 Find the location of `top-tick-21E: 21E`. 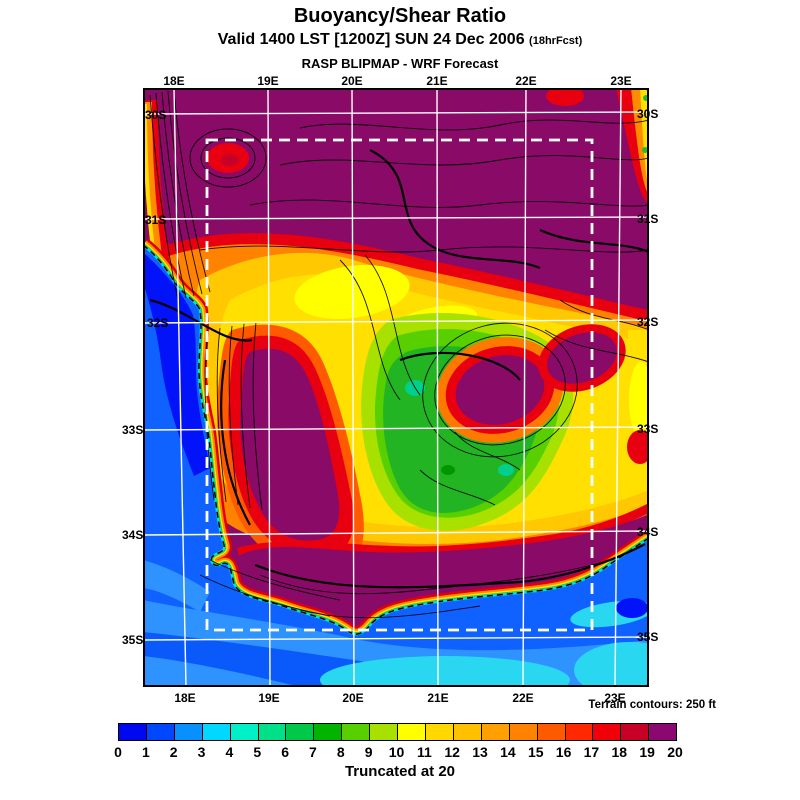

top-tick-21E: 21E is located at coordinates (437, 81).